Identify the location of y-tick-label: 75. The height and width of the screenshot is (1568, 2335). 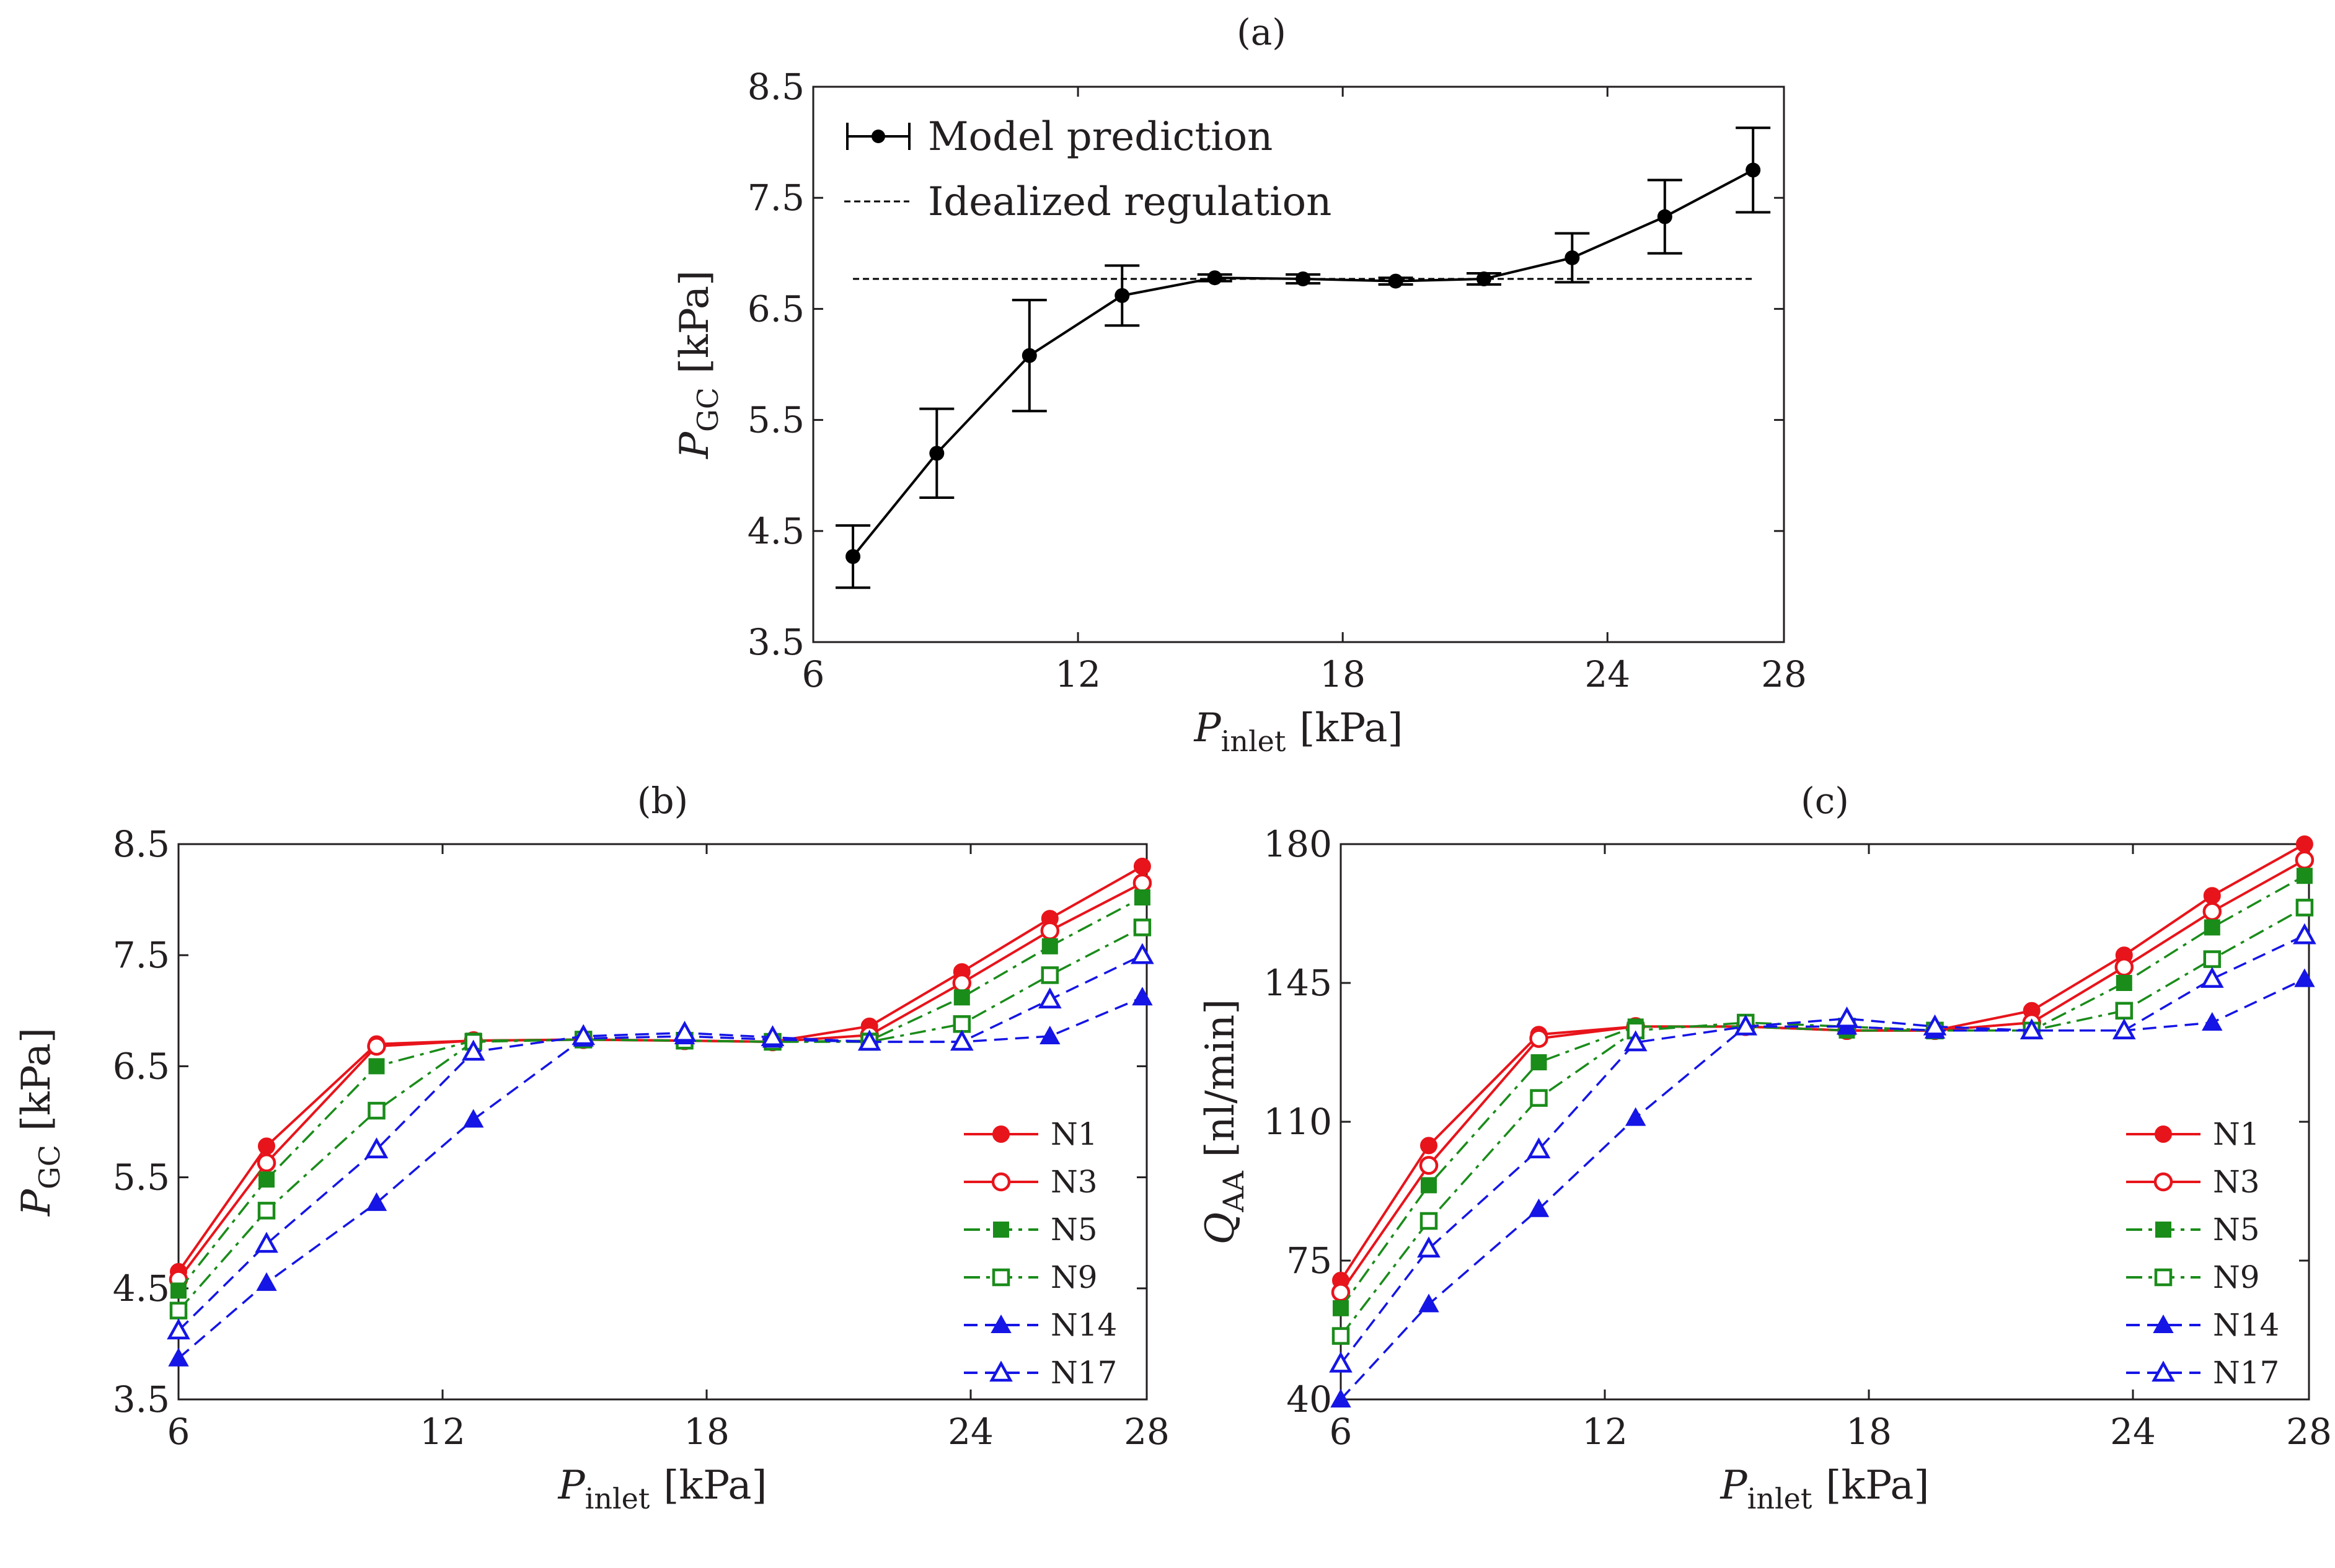
(1309, 1261).